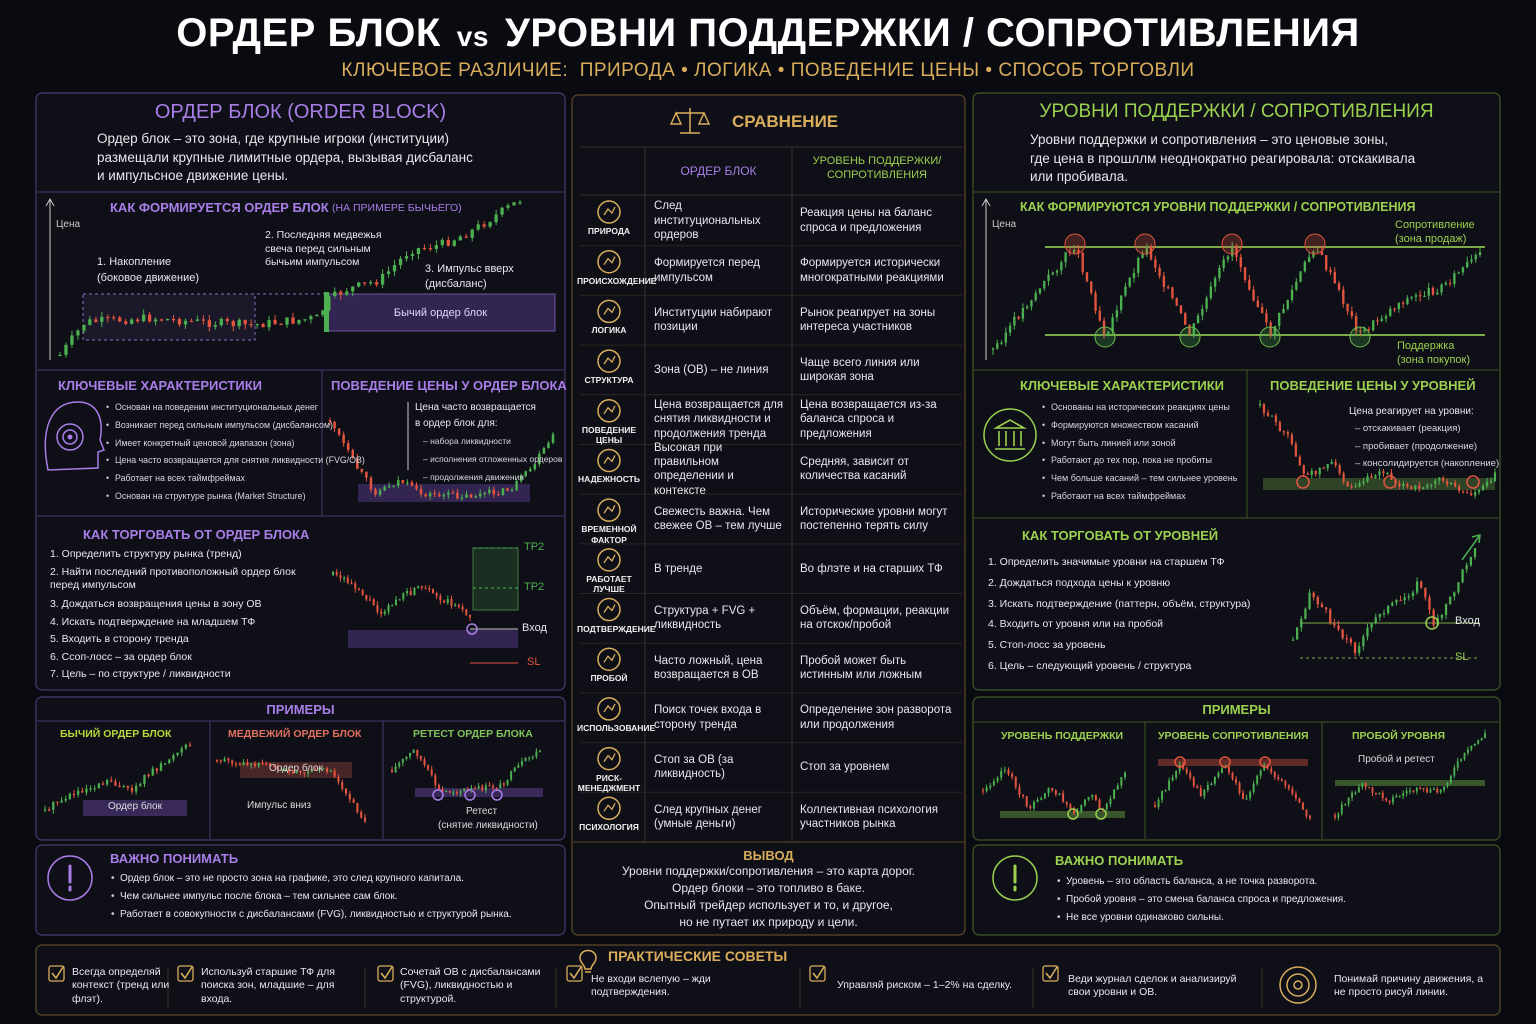 Image resolution: width=1536 pixels, height=1024 pixels. What do you see at coordinates (300, 709) in the screenshot?
I see `section-title: ПРИМЕРЫ` at bounding box center [300, 709].